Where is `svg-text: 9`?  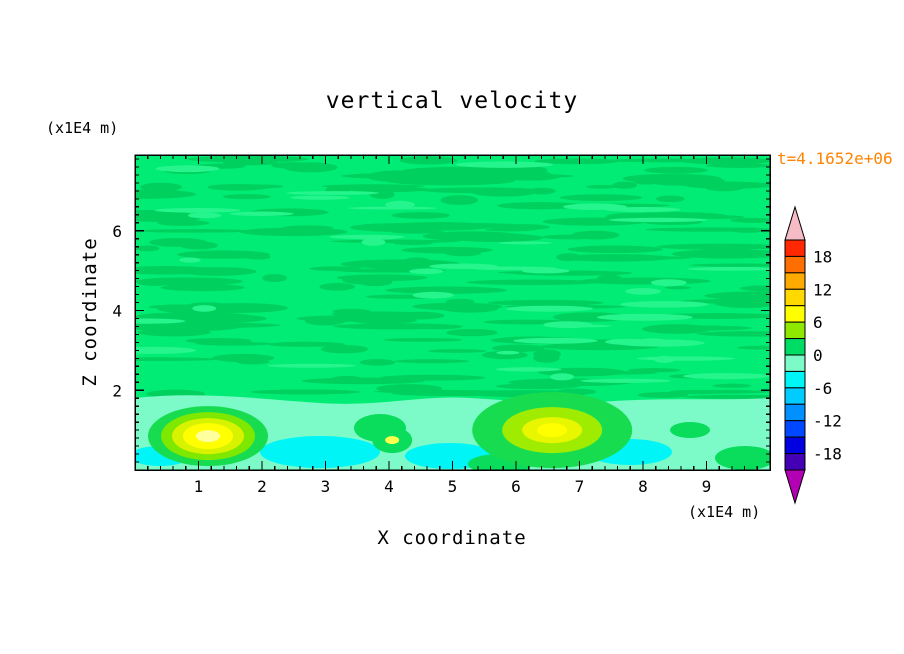
svg-text: 9 is located at coordinates (707, 486).